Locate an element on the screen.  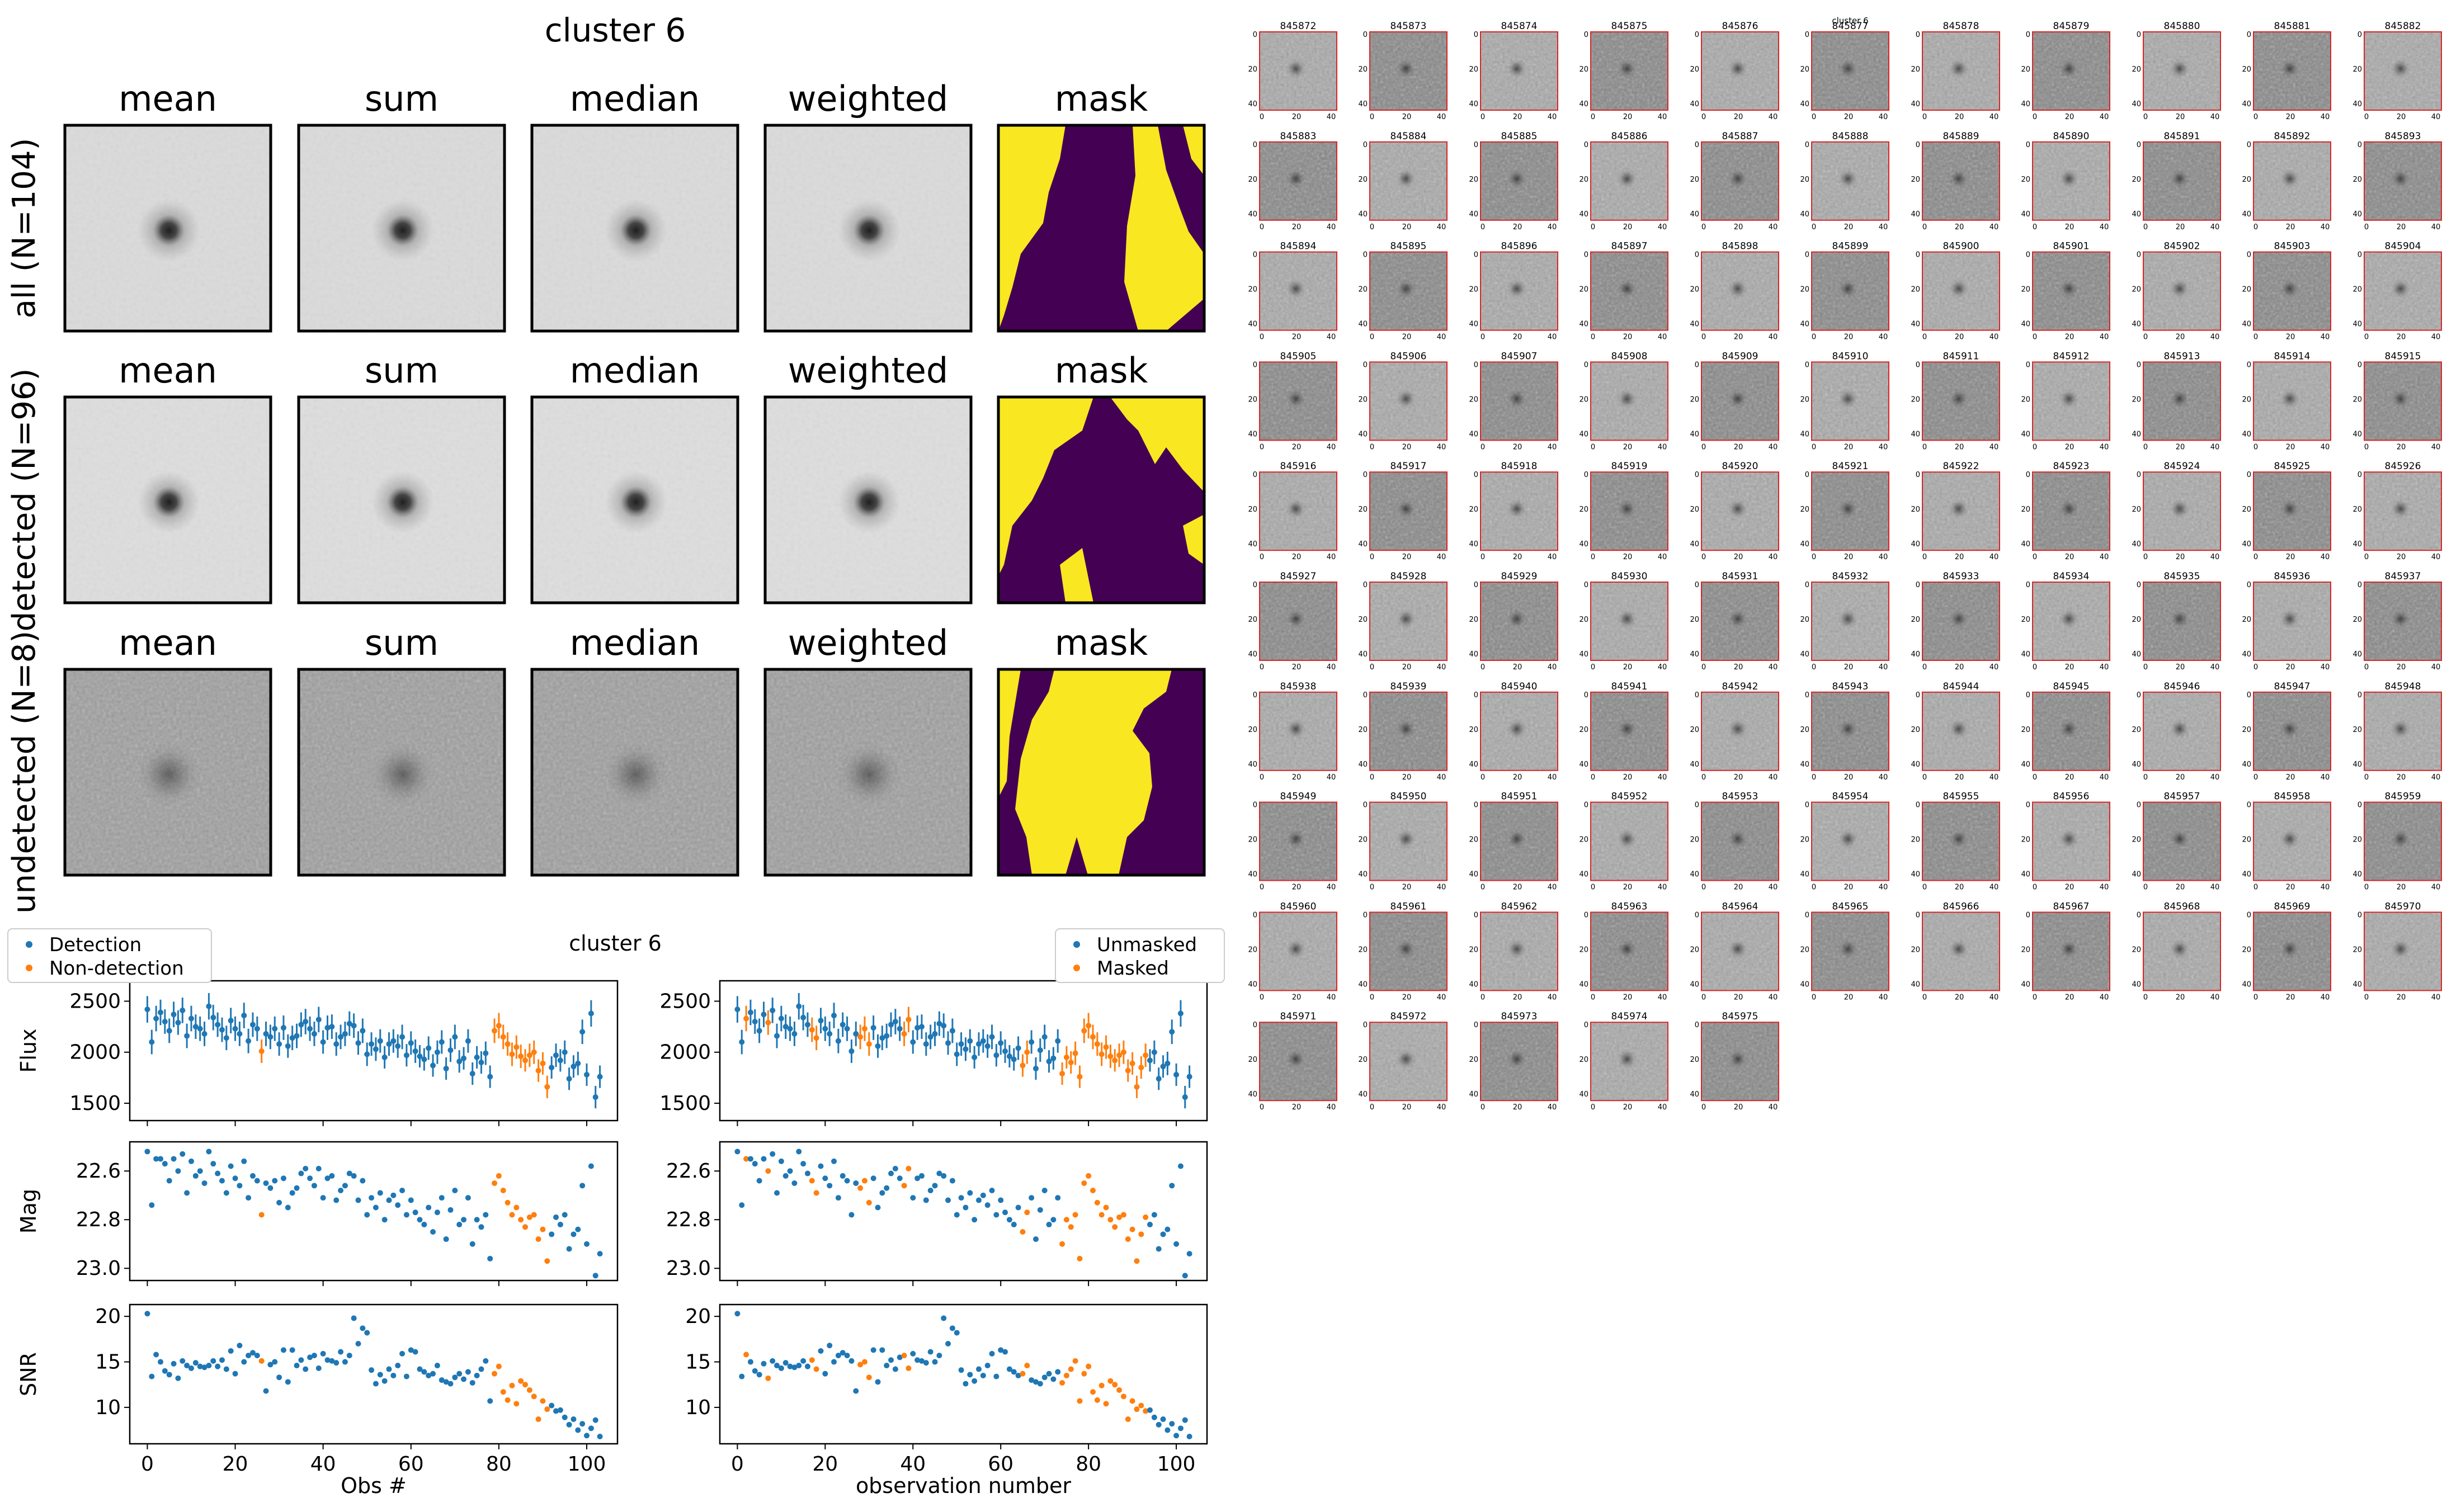
cutout-id: 845945 is located at coordinates (2071, 686).